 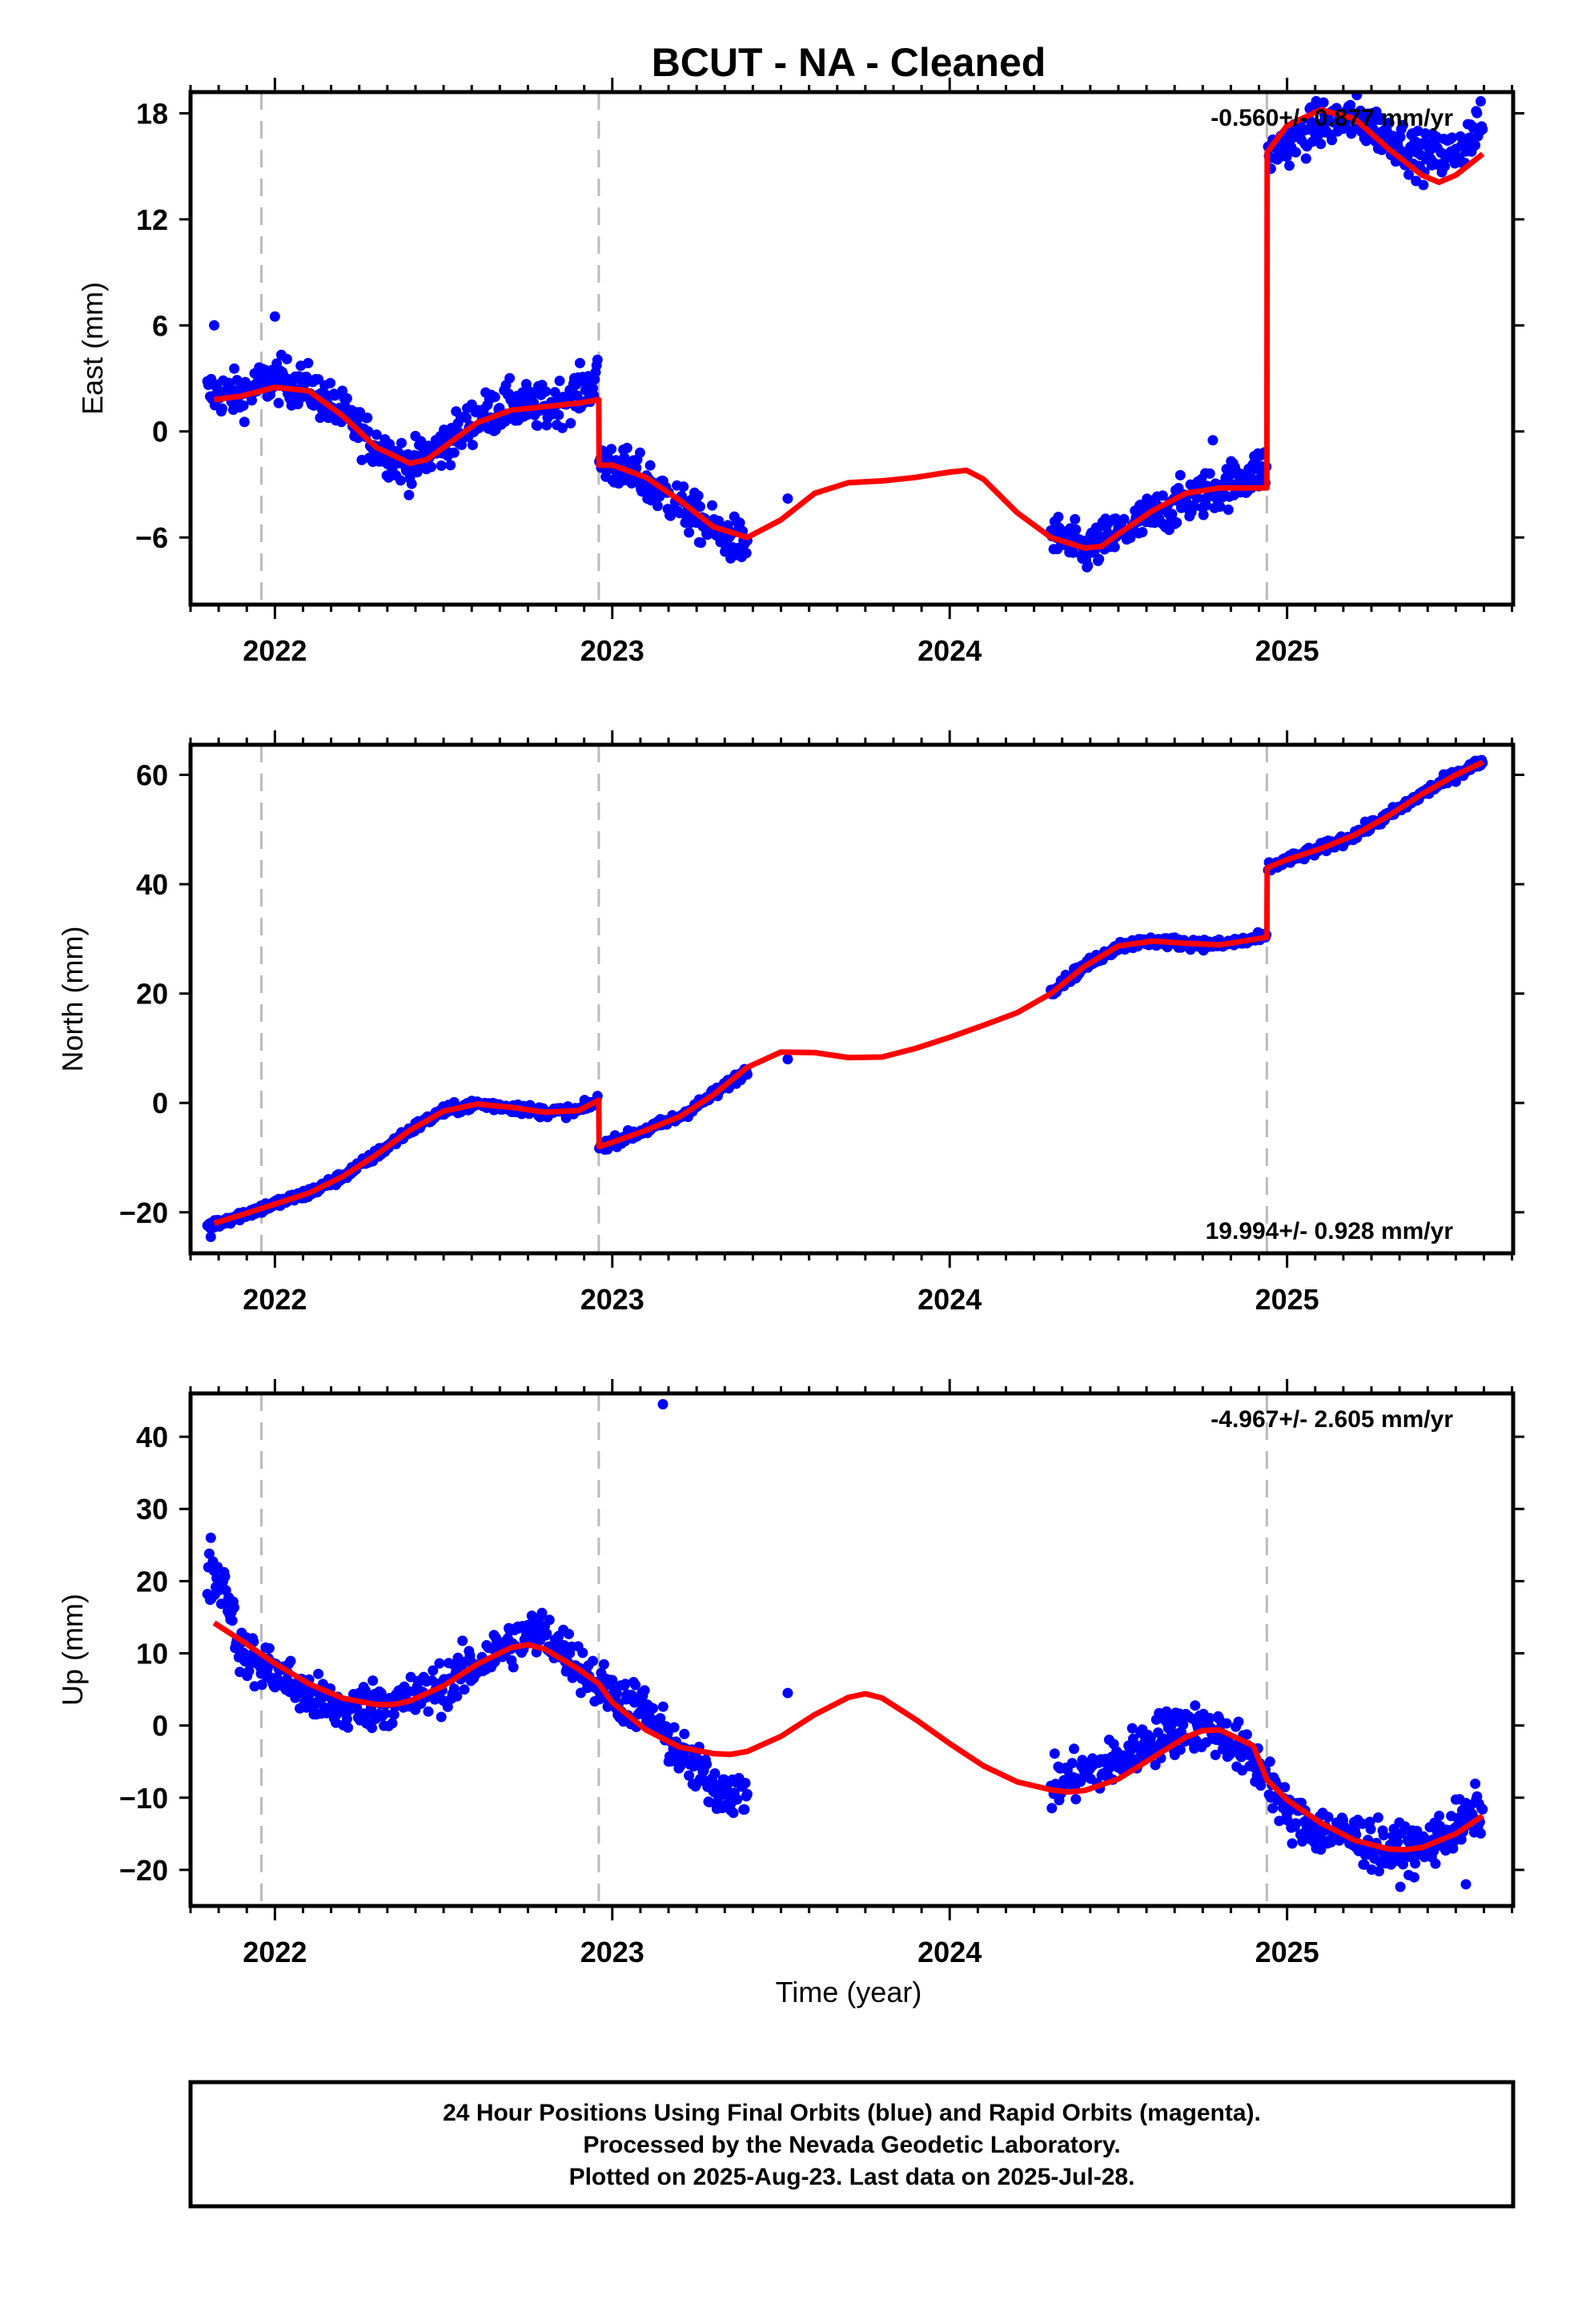 I want to click on y-tick-label: −10, so click(x=144, y=1798).